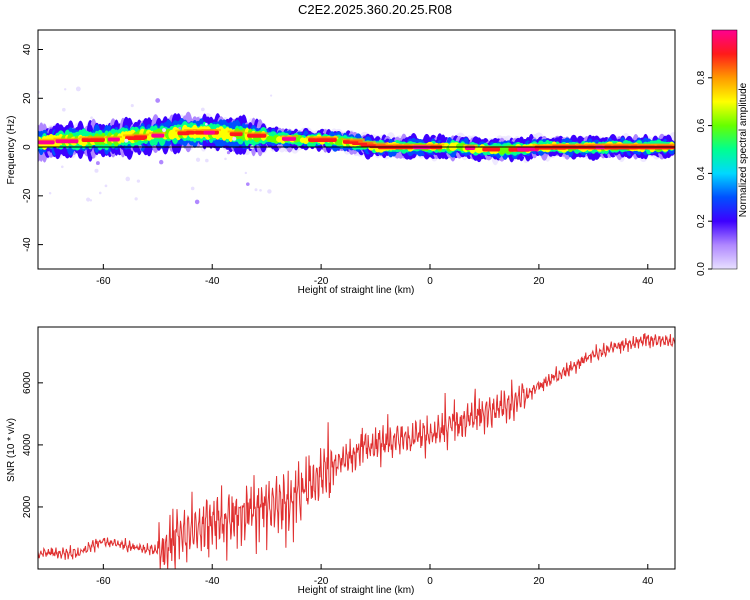 This screenshot has width=750, height=600. I want to click on colorbar-tick-label: 0.8, so click(701, 77).